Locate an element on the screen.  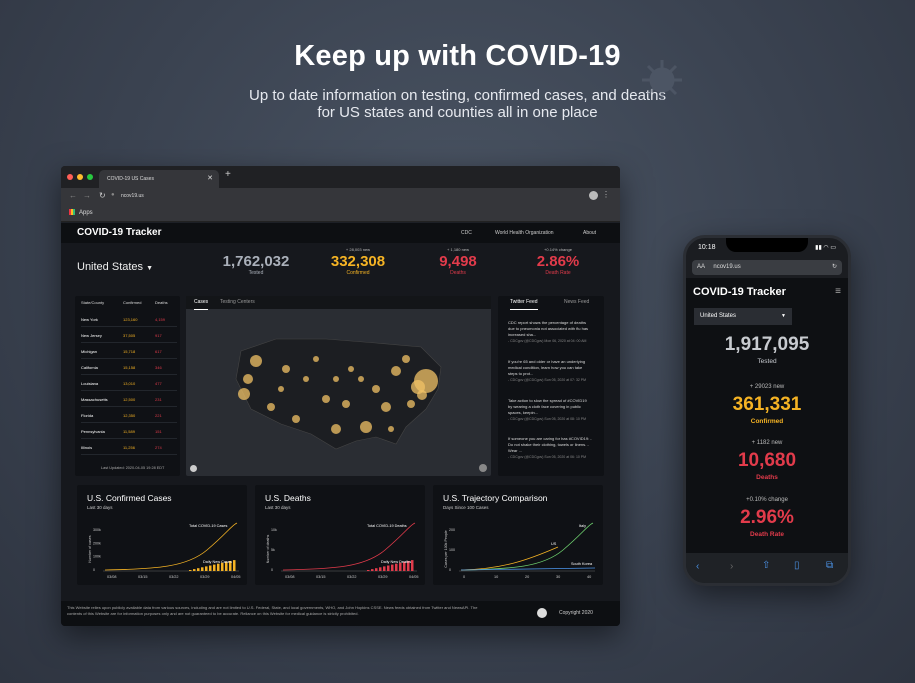
cell-confirmed: 12,500 is located at coordinates (129, 399).